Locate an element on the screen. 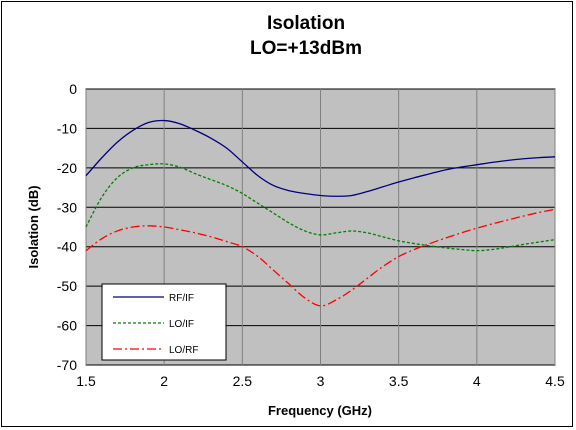  y-tick-label: -40 is located at coordinates (67, 247).